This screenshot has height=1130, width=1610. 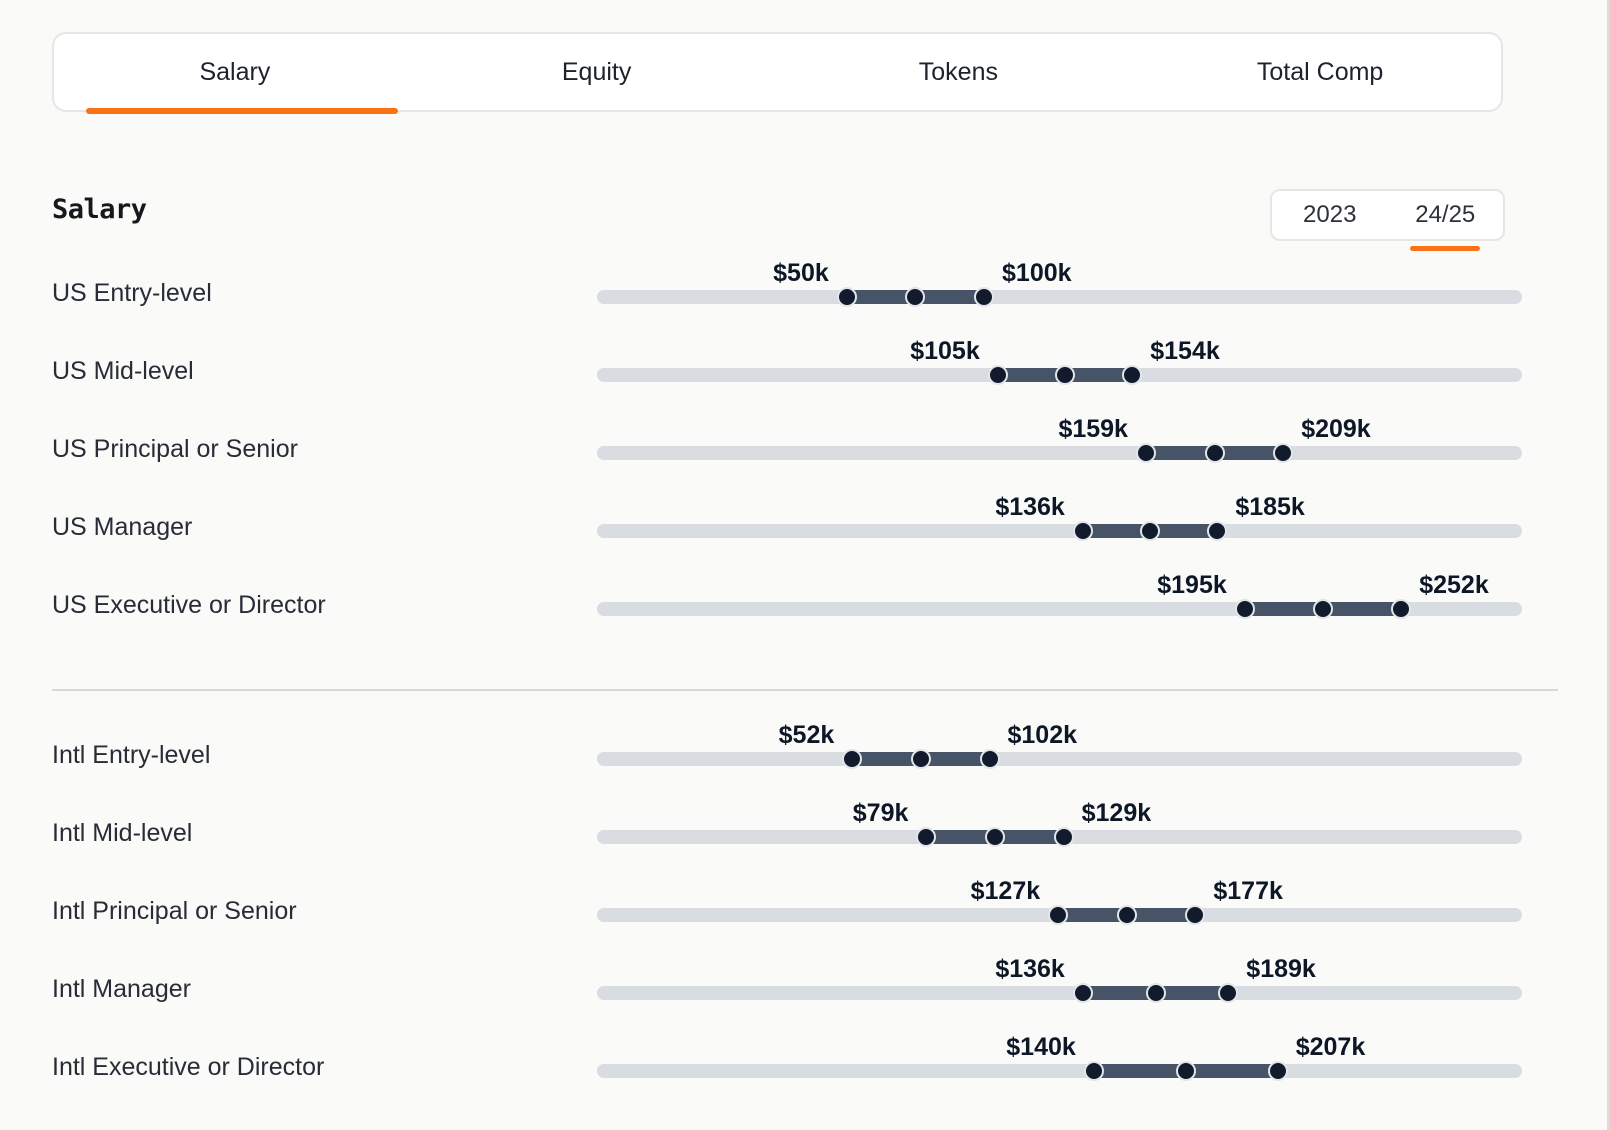 I want to click on tab-equity: Equity, so click(x=597, y=72).